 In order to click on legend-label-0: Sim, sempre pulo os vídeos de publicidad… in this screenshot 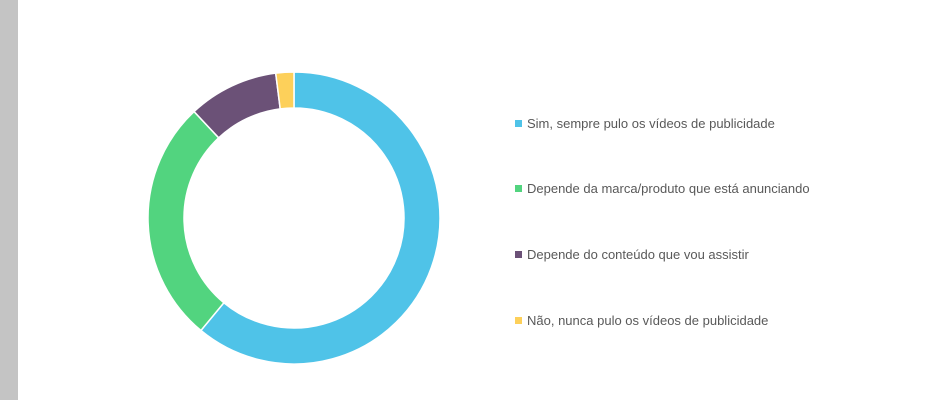, I will do `click(651, 123)`.